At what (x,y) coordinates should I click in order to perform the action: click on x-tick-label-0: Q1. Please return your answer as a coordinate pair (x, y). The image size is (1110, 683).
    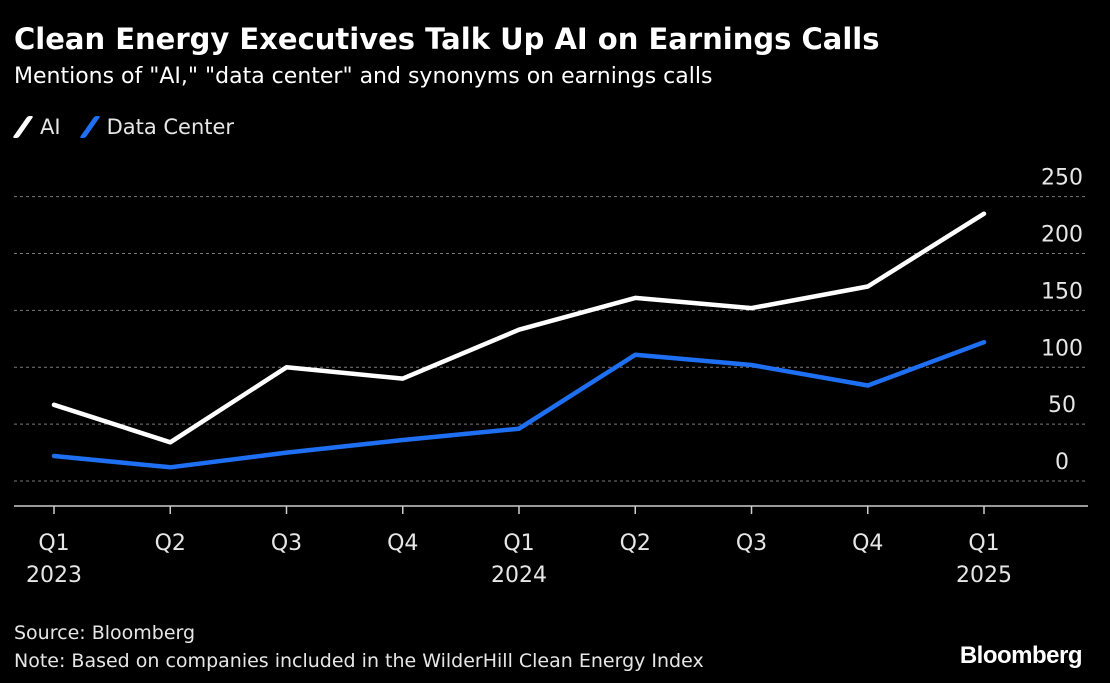
    Looking at the image, I should click on (53, 543).